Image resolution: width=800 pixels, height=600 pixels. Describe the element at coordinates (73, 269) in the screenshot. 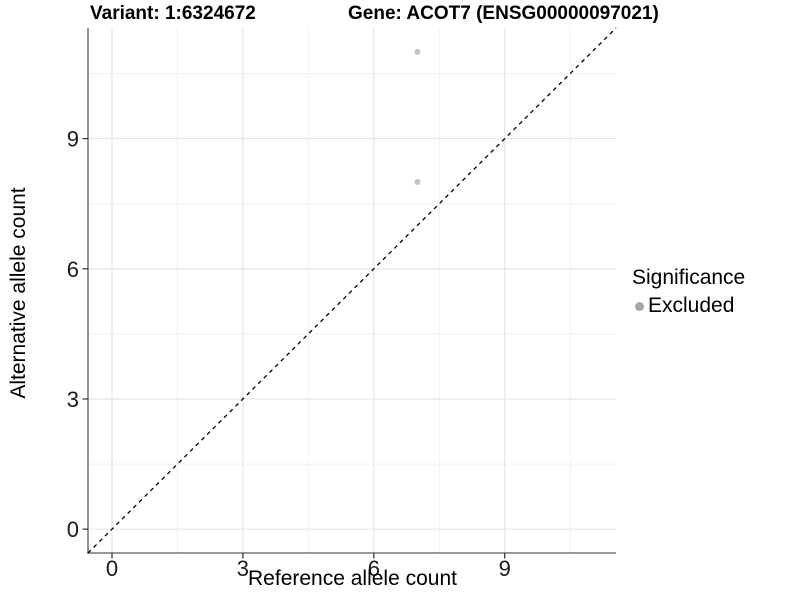

I see `y-tick-label: 6` at that location.